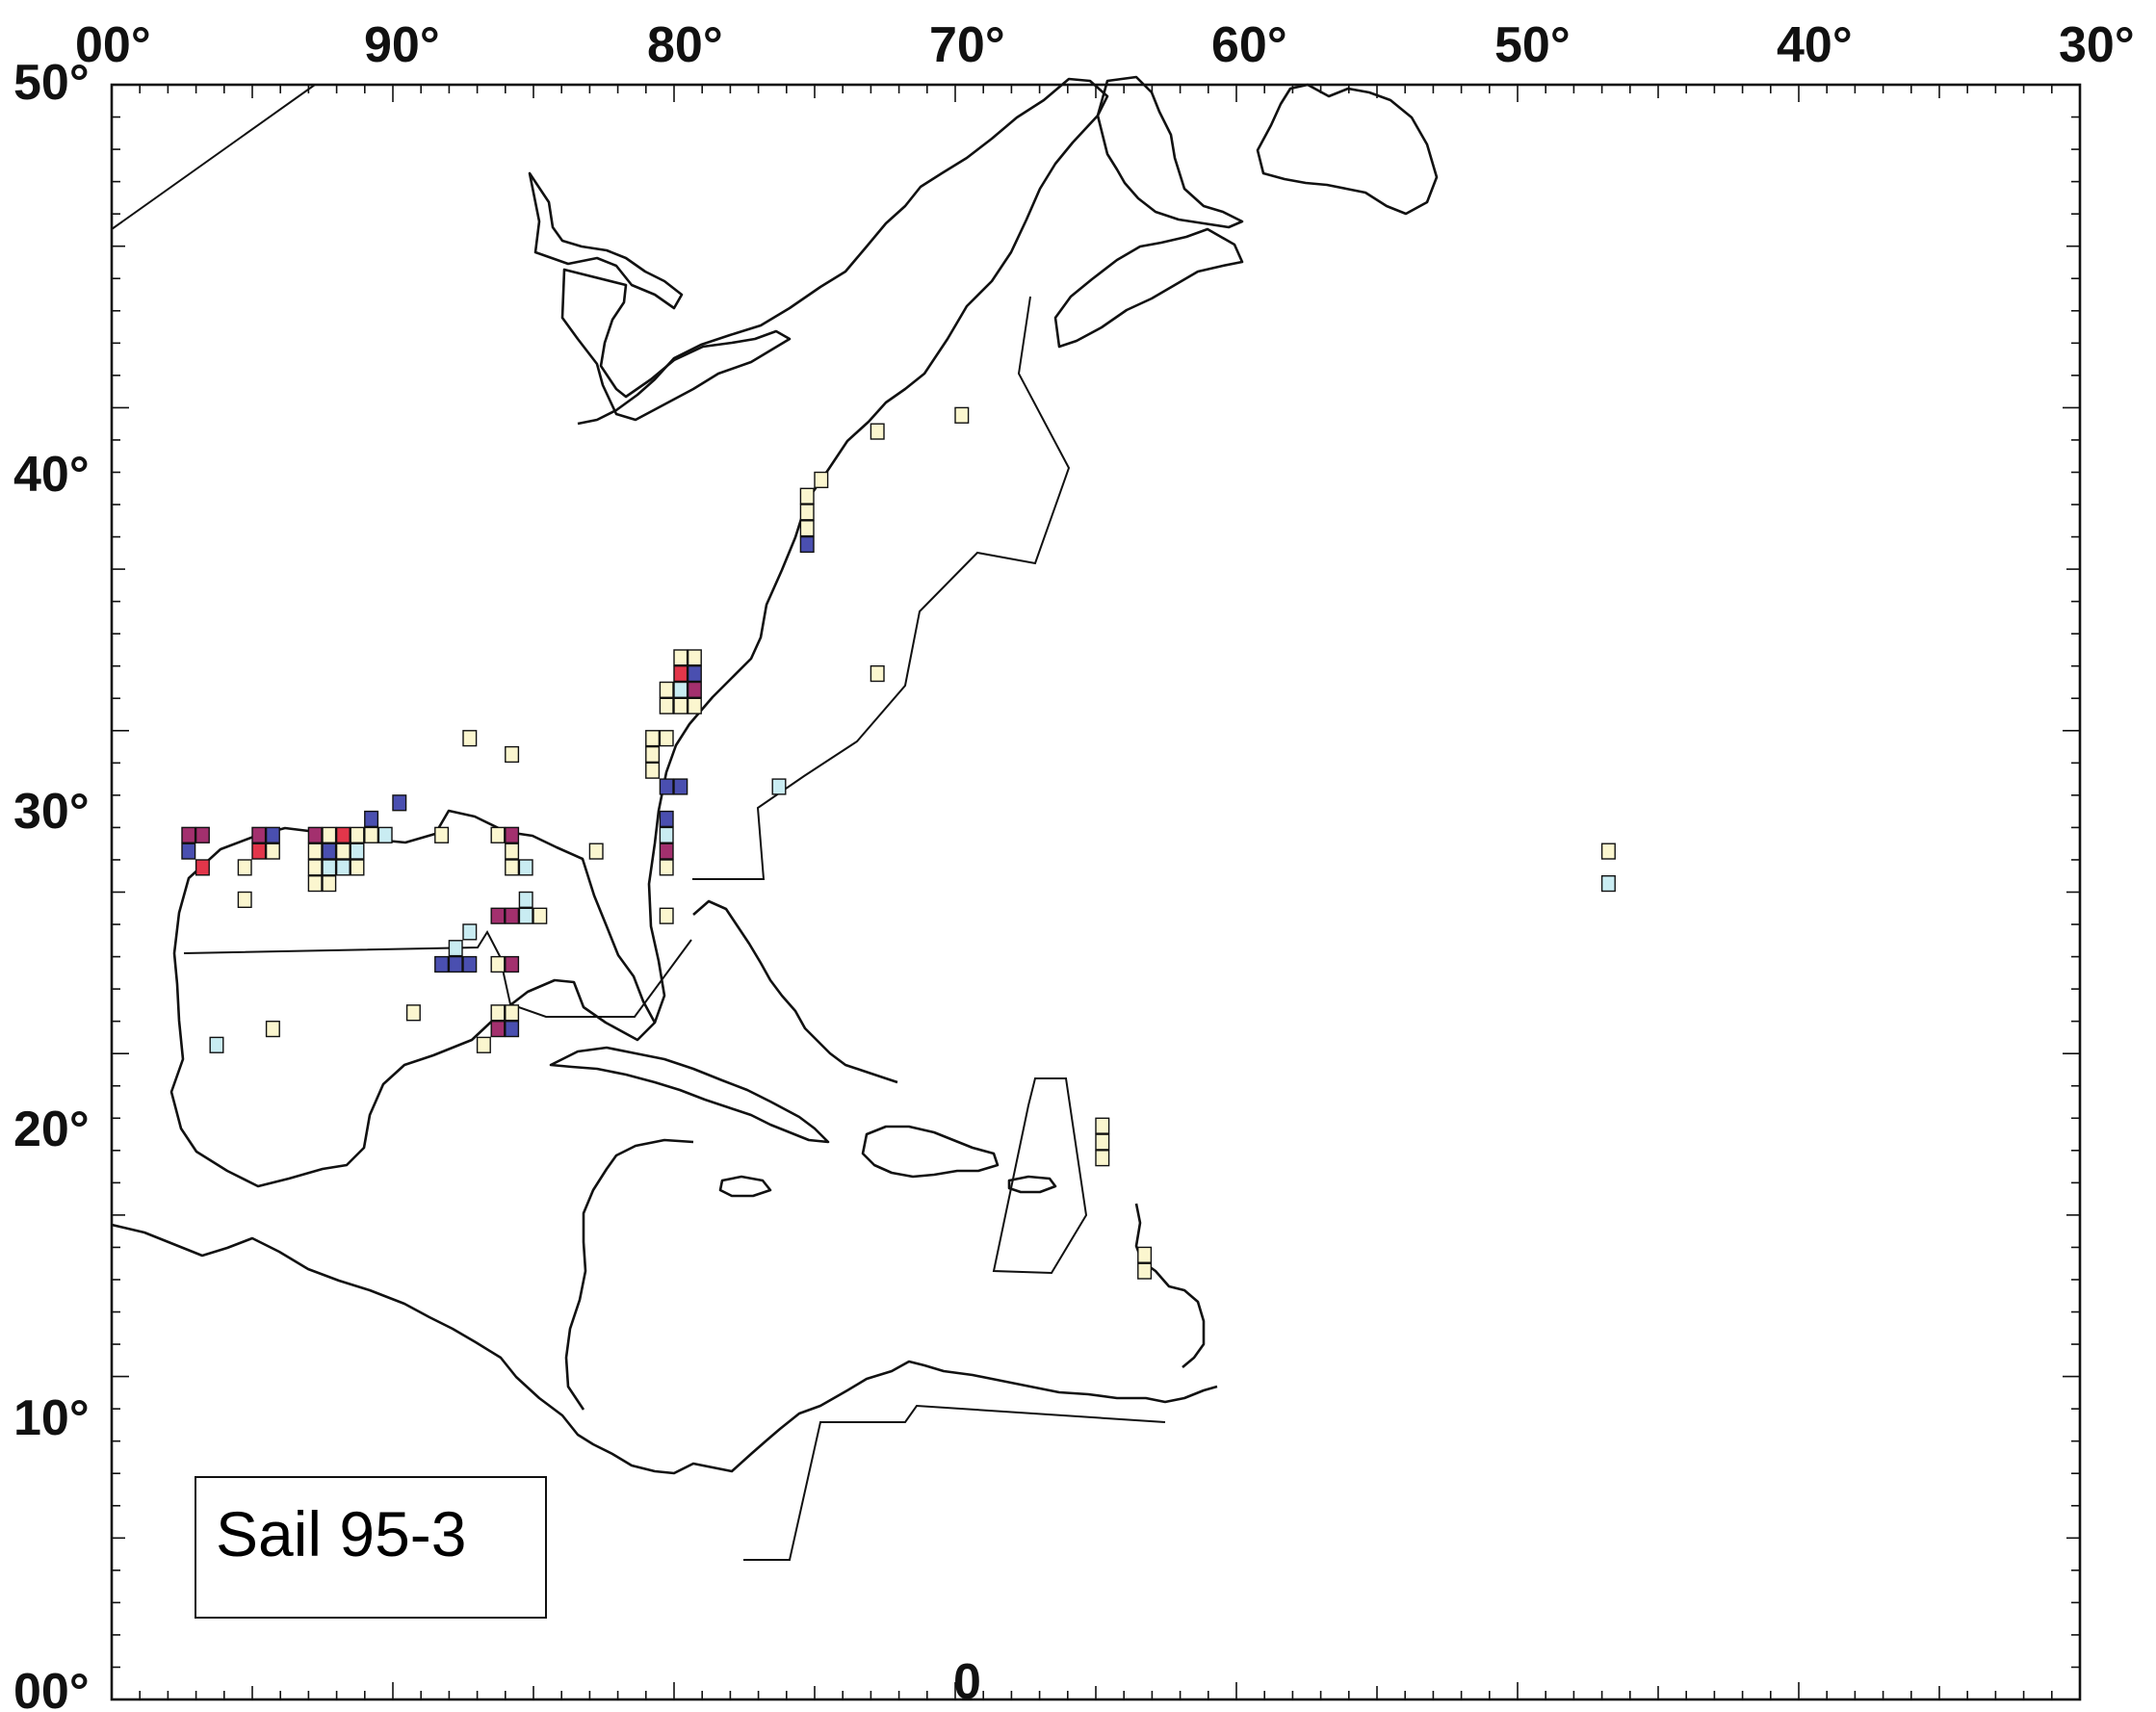 The height and width of the screenshot is (1712, 2156). What do you see at coordinates (1249, 45) in the screenshot?
I see `top-label-60: 60°` at bounding box center [1249, 45].